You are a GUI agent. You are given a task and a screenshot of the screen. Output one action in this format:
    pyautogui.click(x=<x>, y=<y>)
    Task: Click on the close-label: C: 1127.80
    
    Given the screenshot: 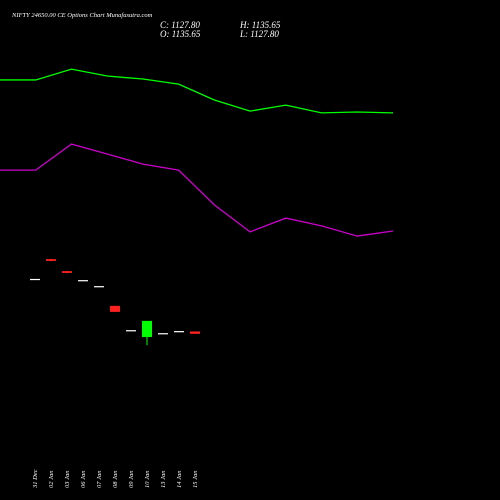 What is the action you would take?
    pyautogui.click(x=180, y=25)
    